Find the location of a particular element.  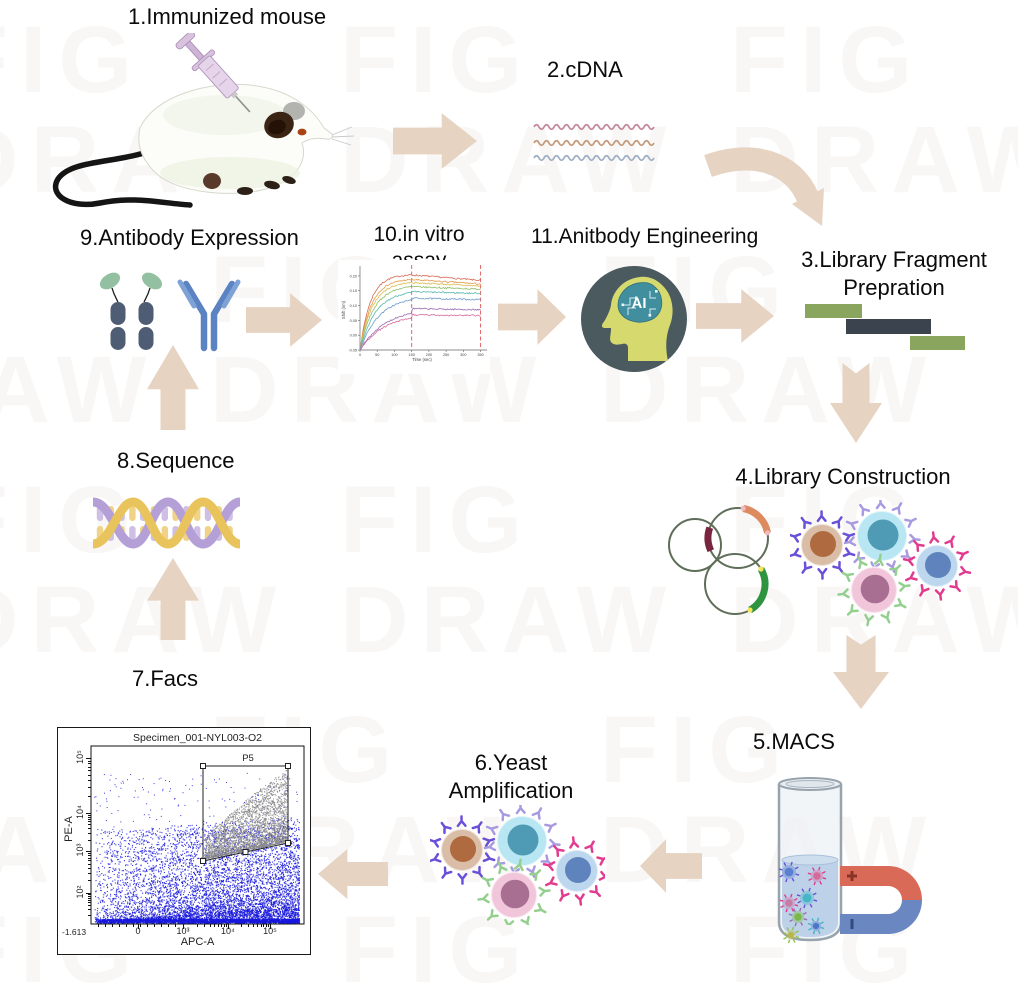

svg-text: 350 is located at coordinates (480, 355).